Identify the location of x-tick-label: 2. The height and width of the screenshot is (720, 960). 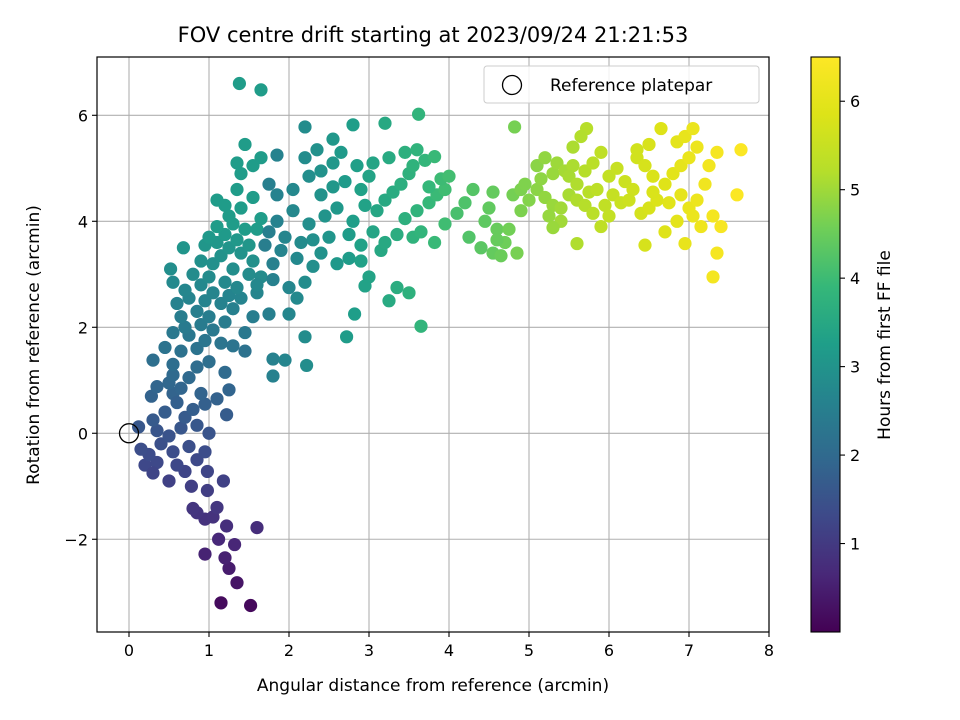
(289, 650).